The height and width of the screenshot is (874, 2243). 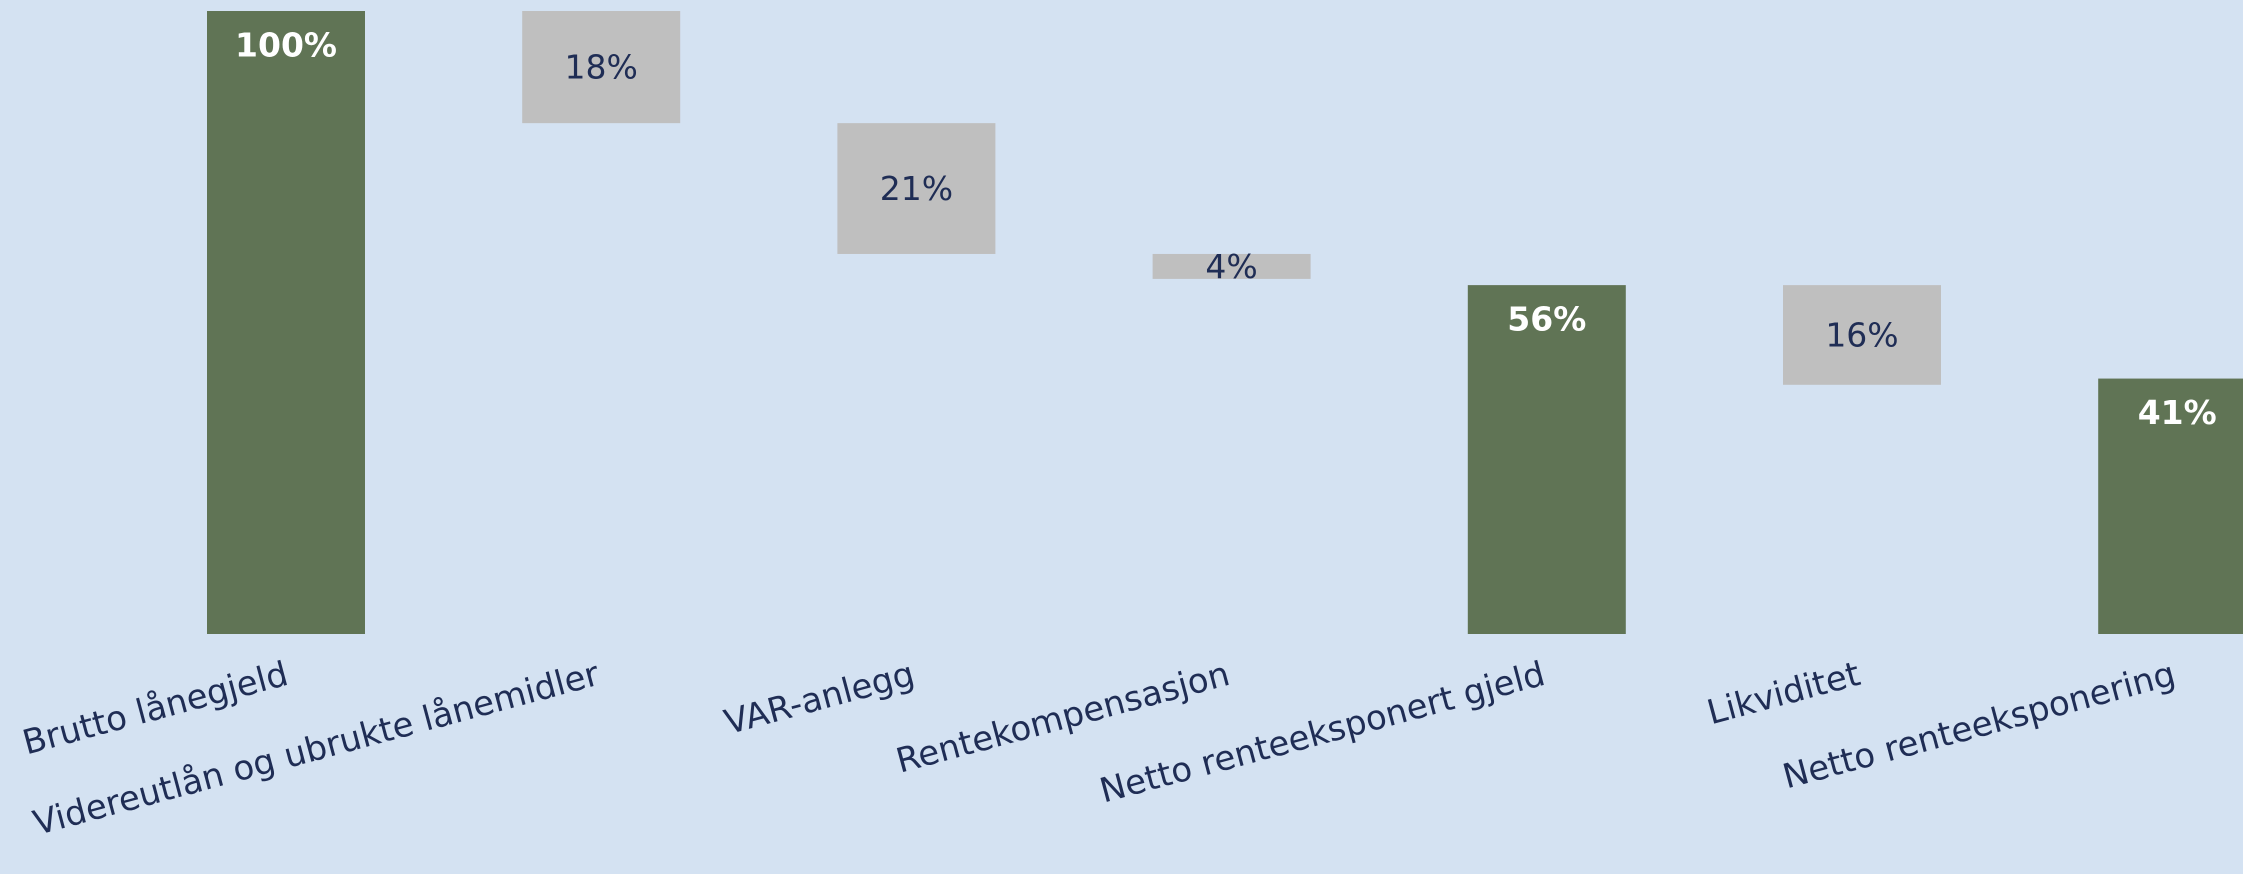 I want to click on data-label: 16%, so click(x=1861, y=334).